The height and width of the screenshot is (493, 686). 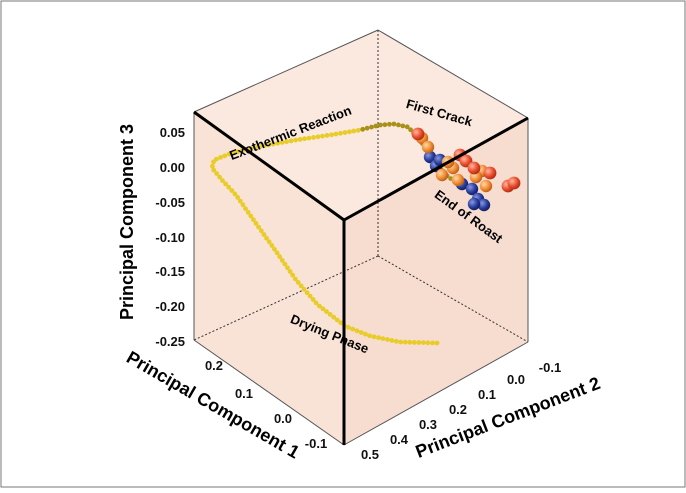 What do you see at coordinates (214, 365) in the screenshot?
I see `x-tick-label: 0.2` at bounding box center [214, 365].